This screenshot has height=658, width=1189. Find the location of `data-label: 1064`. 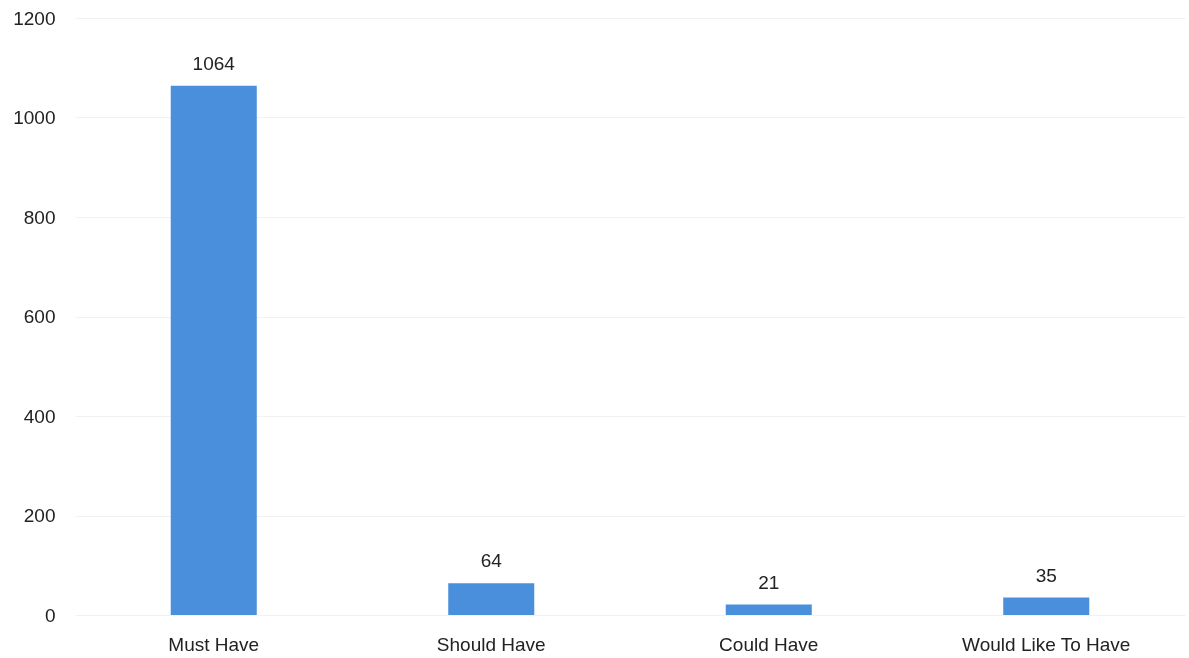

data-label: 1064 is located at coordinates (214, 63).